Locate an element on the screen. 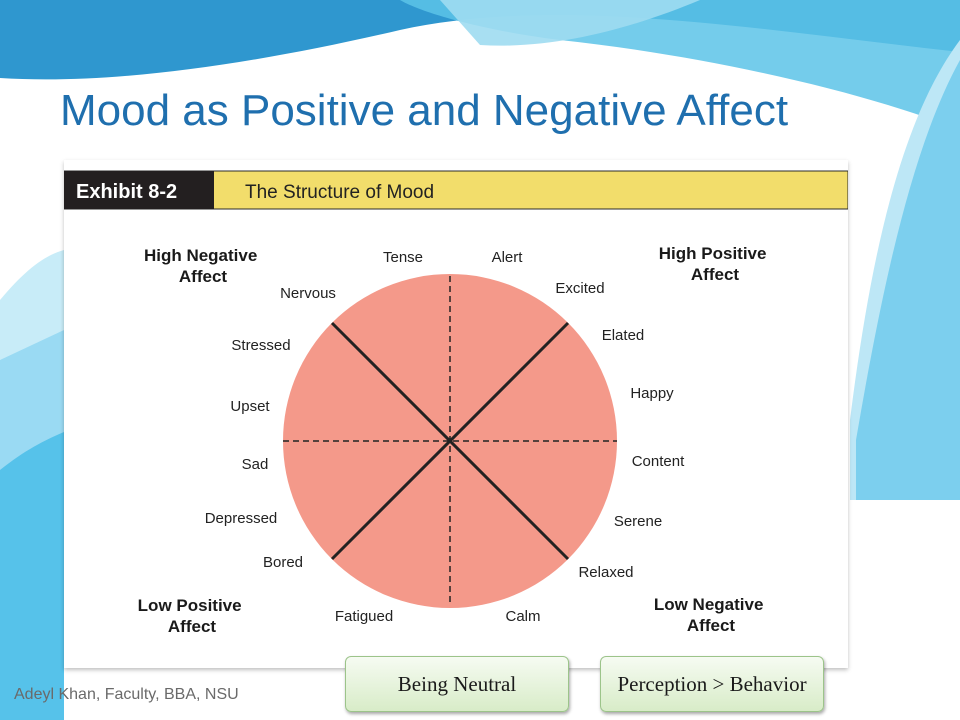  exhibit-heading: The Structure of Mood is located at coordinates (339, 192).